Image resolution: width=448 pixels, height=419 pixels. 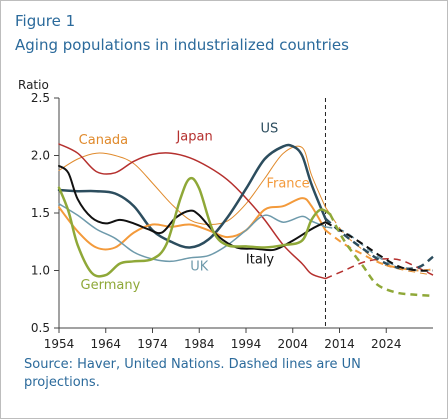 I want to click on projection-line-us, so click(x=379, y=244).